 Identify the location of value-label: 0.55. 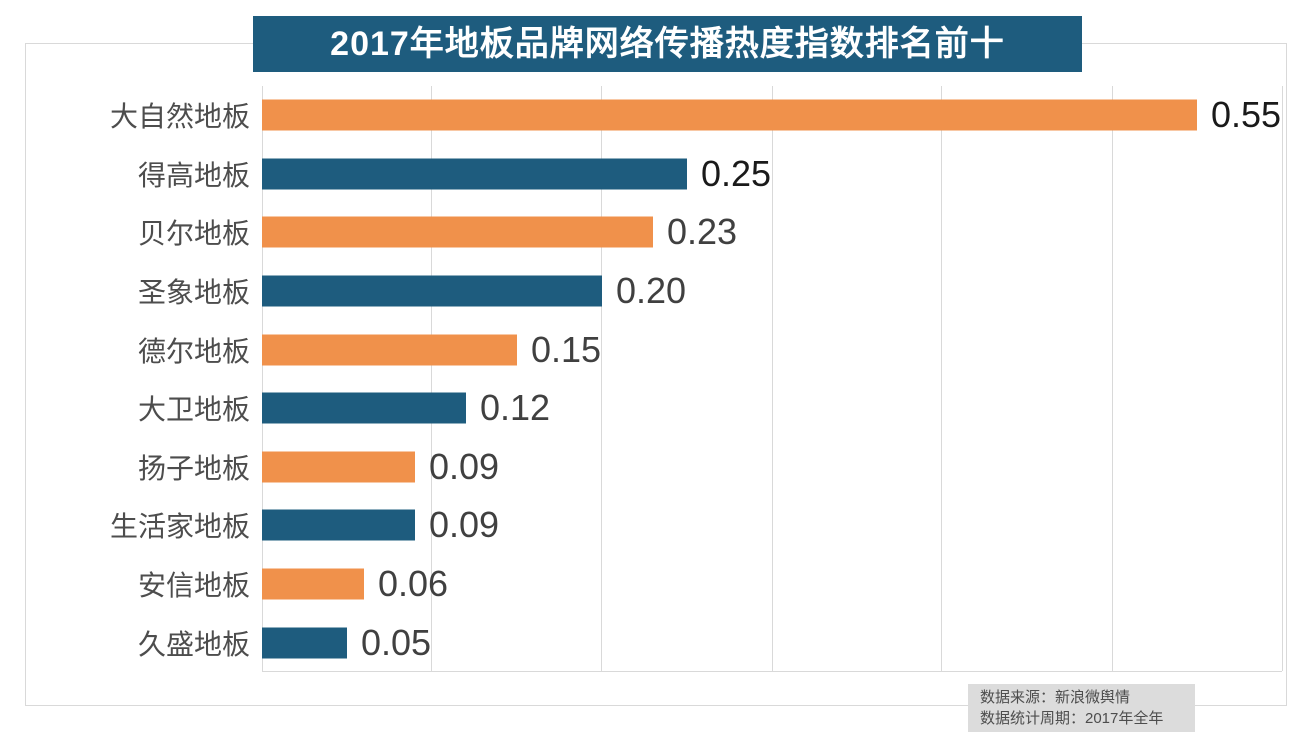
(1246, 115).